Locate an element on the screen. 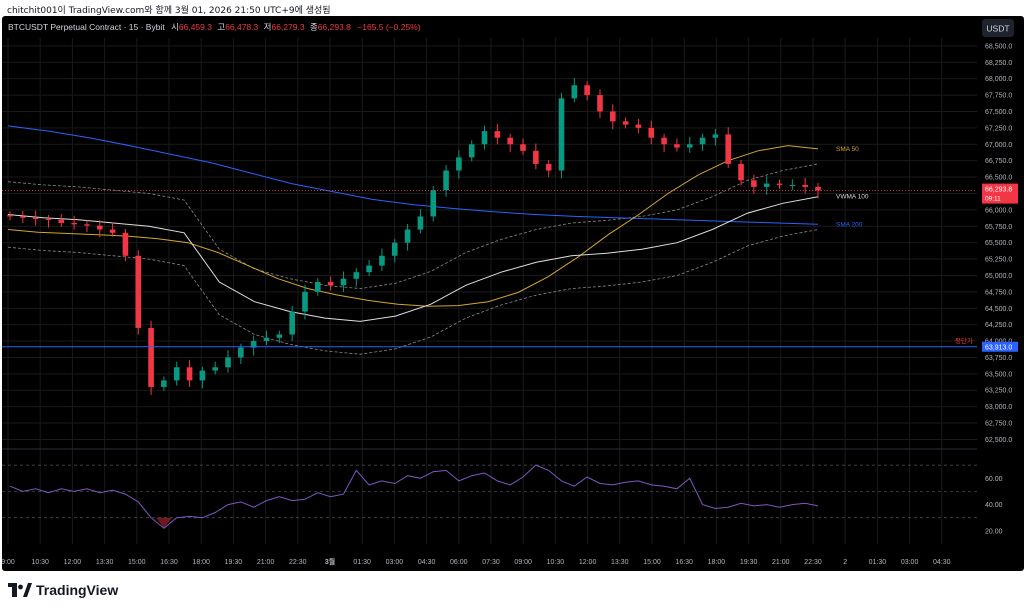 The width and height of the screenshot is (1024, 609). tradingview-logo: TradingView is located at coordinates (63, 590).